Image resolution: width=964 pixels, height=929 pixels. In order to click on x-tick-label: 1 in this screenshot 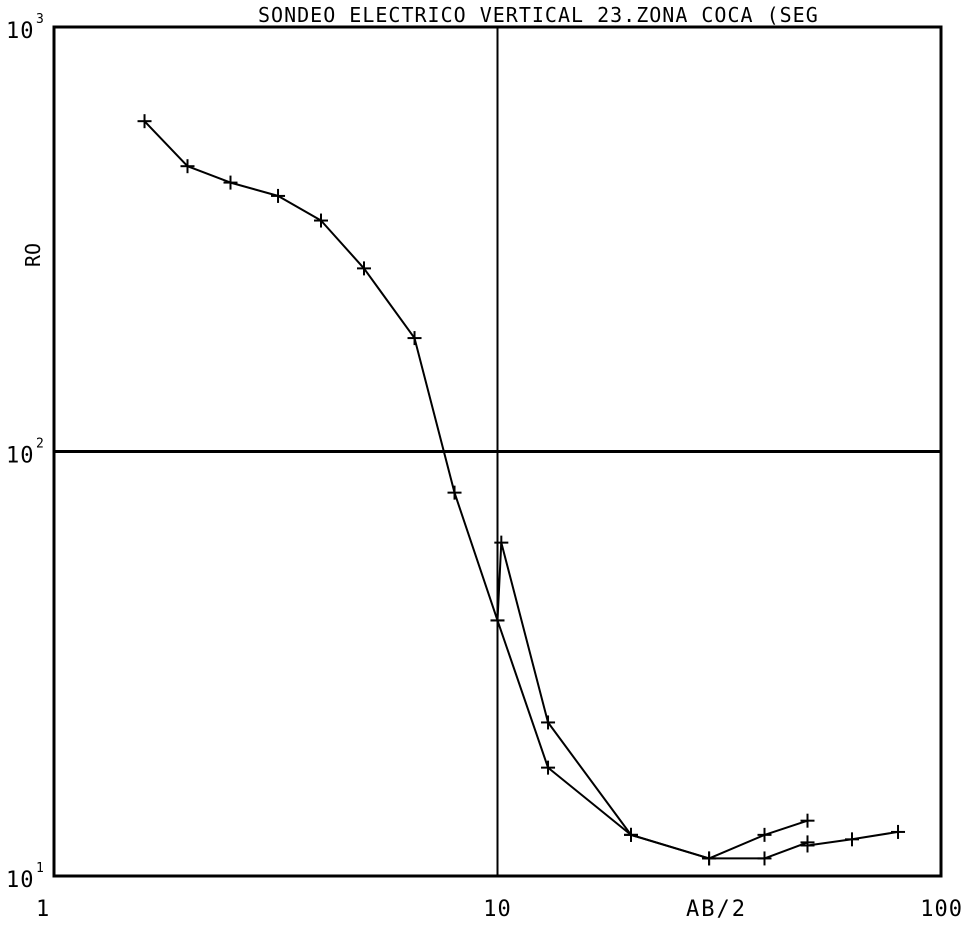, I will do `click(43, 909)`.